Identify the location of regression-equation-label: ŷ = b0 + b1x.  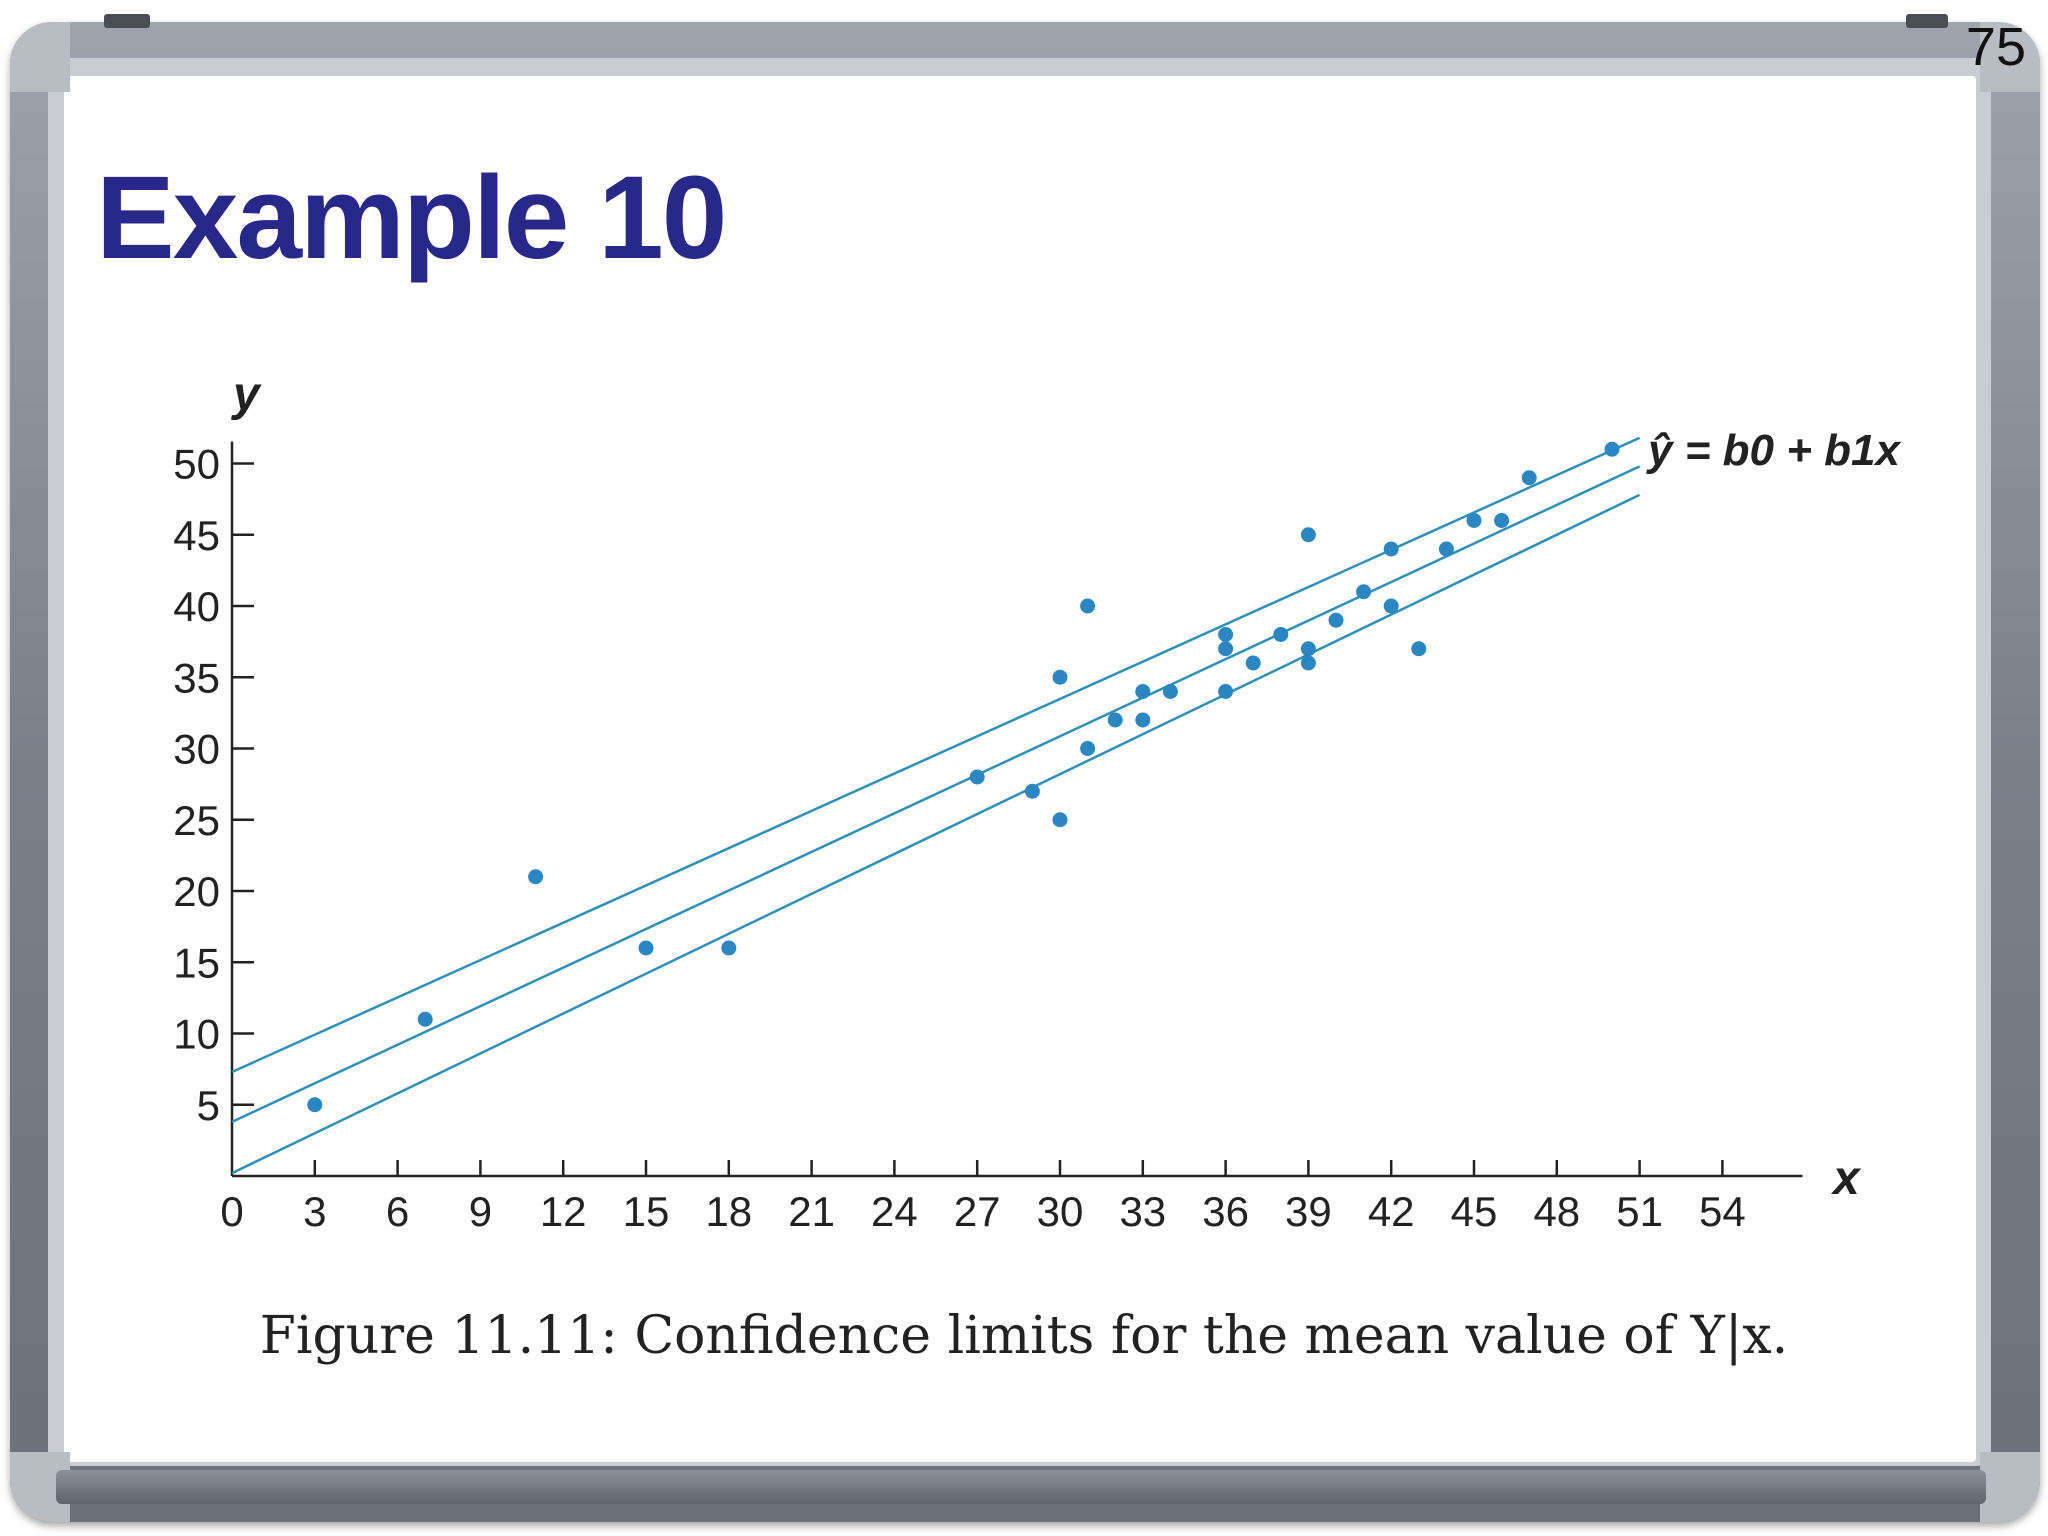
(1773, 450).